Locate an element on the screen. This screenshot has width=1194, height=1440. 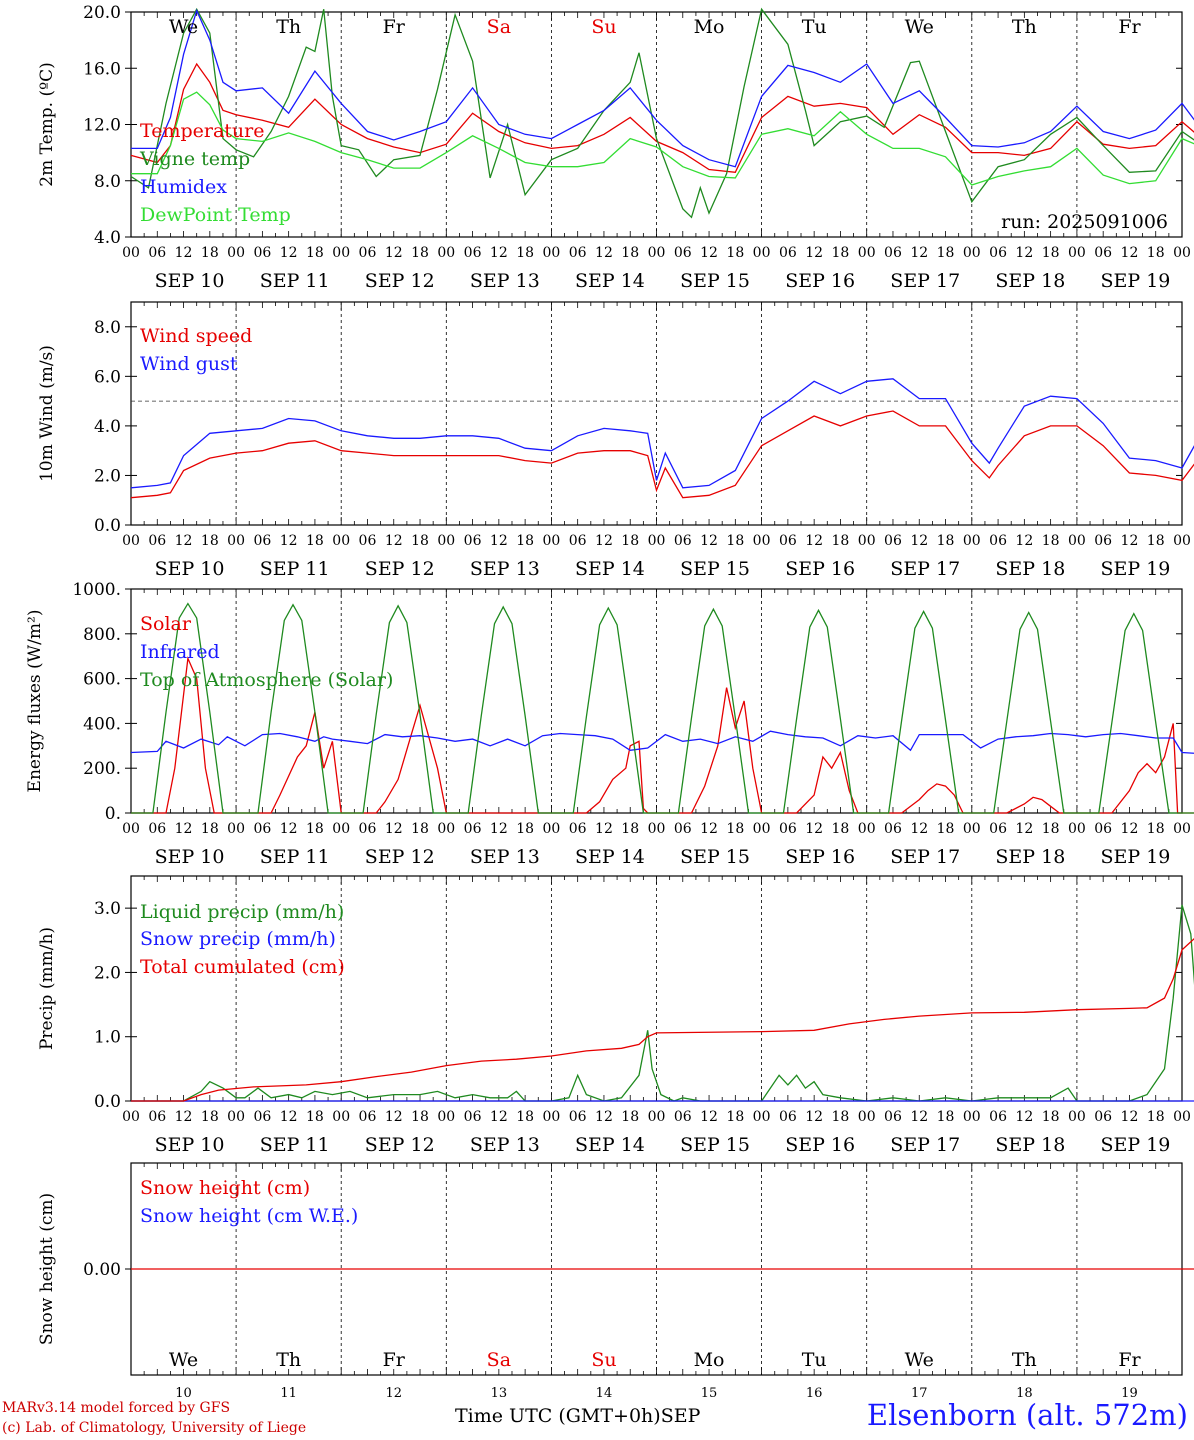
date-label: SEP 13 is located at coordinates (505, 281).